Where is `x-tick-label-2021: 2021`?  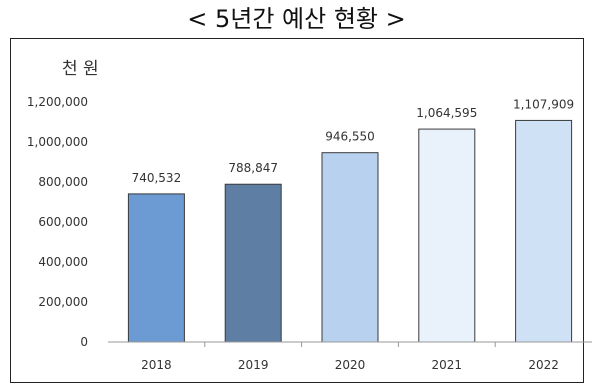
x-tick-label-2021: 2021 is located at coordinates (447, 365).